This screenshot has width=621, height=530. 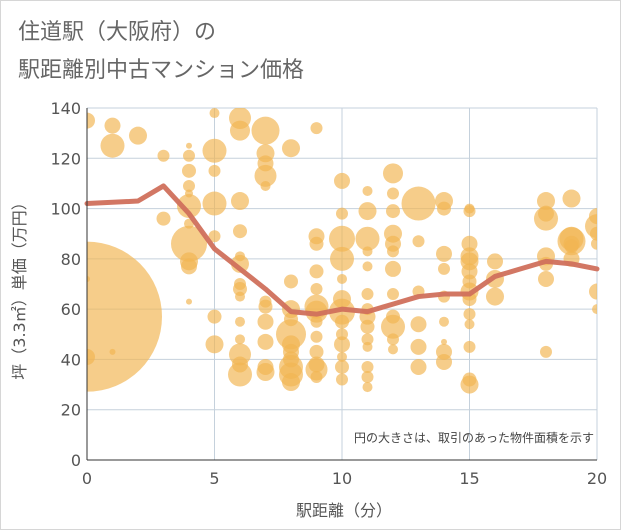 What do you see at coordinates (71, 410) in the screenshot?
I see `y-tick-label: 20` at bounding box center [71, 410].